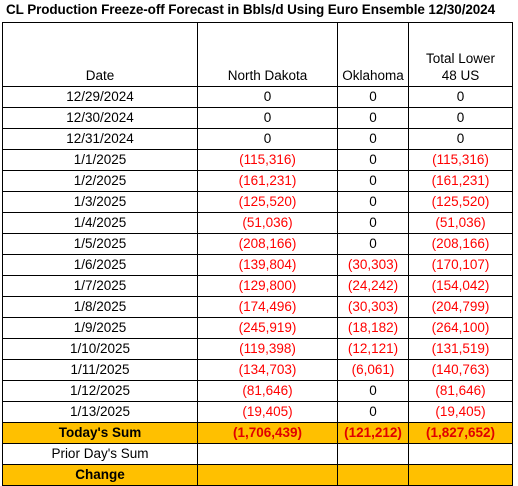  I want to click on date-cell: 12/31/2024, so click(100, 139).